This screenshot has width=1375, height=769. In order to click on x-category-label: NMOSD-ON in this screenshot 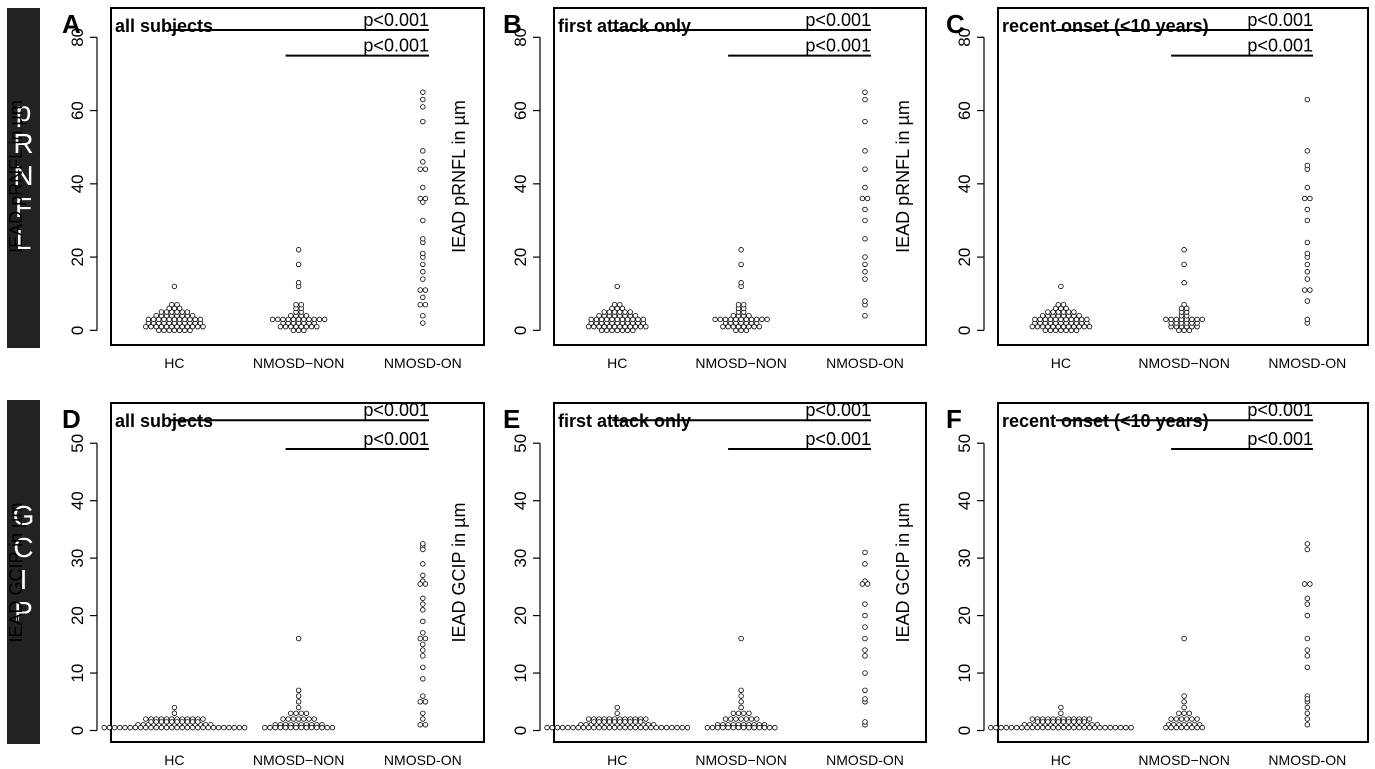, I will do `click(865, 363)`.